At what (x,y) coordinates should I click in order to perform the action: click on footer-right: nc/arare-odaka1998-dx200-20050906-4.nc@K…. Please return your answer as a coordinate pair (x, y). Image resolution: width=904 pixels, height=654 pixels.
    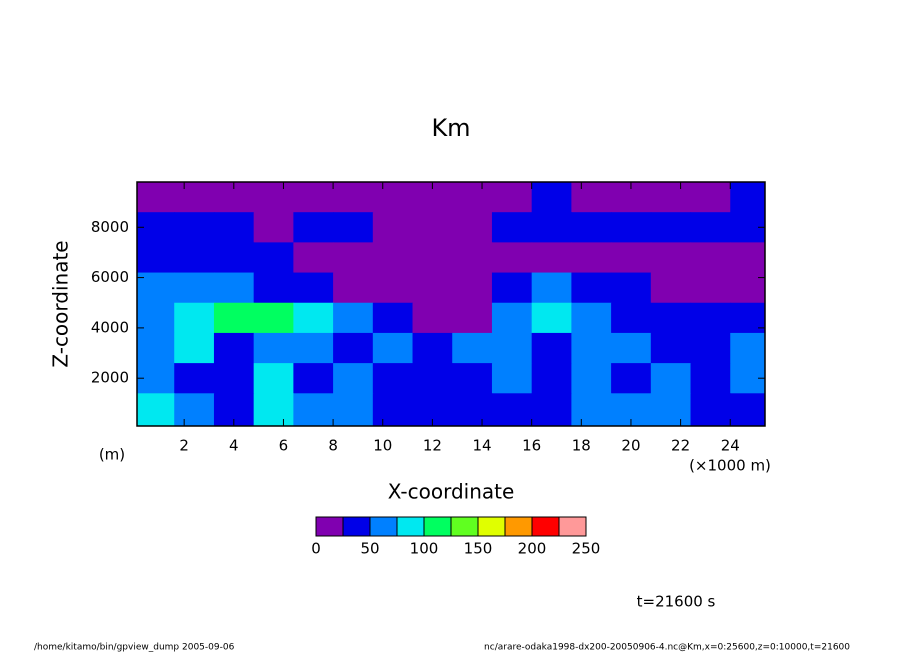
    Looking at the image, I should click on (667, 648).